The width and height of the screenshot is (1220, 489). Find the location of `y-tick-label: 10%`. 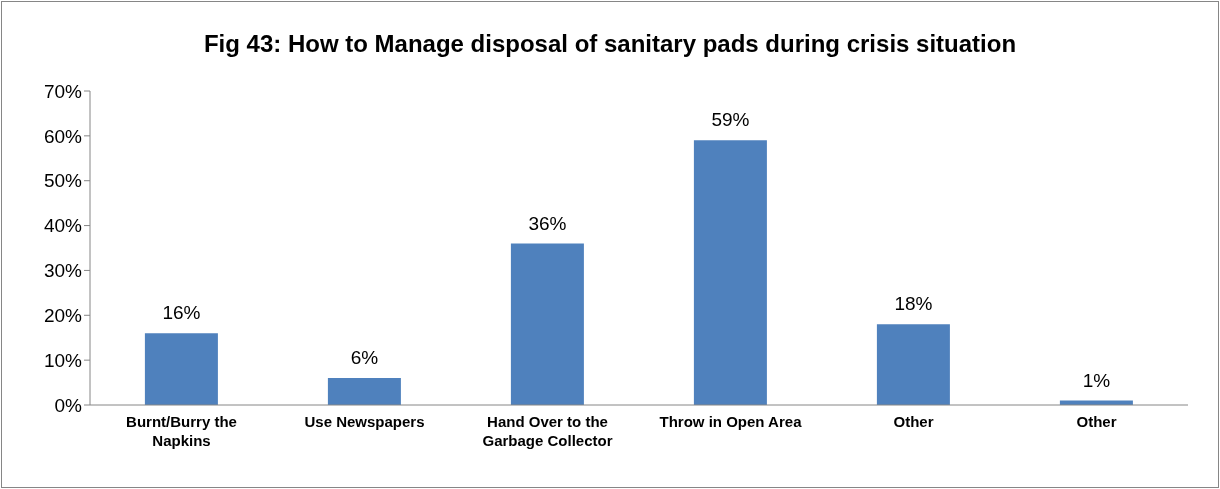

y-tick-label: 10% is located at coordinates (63, 360).